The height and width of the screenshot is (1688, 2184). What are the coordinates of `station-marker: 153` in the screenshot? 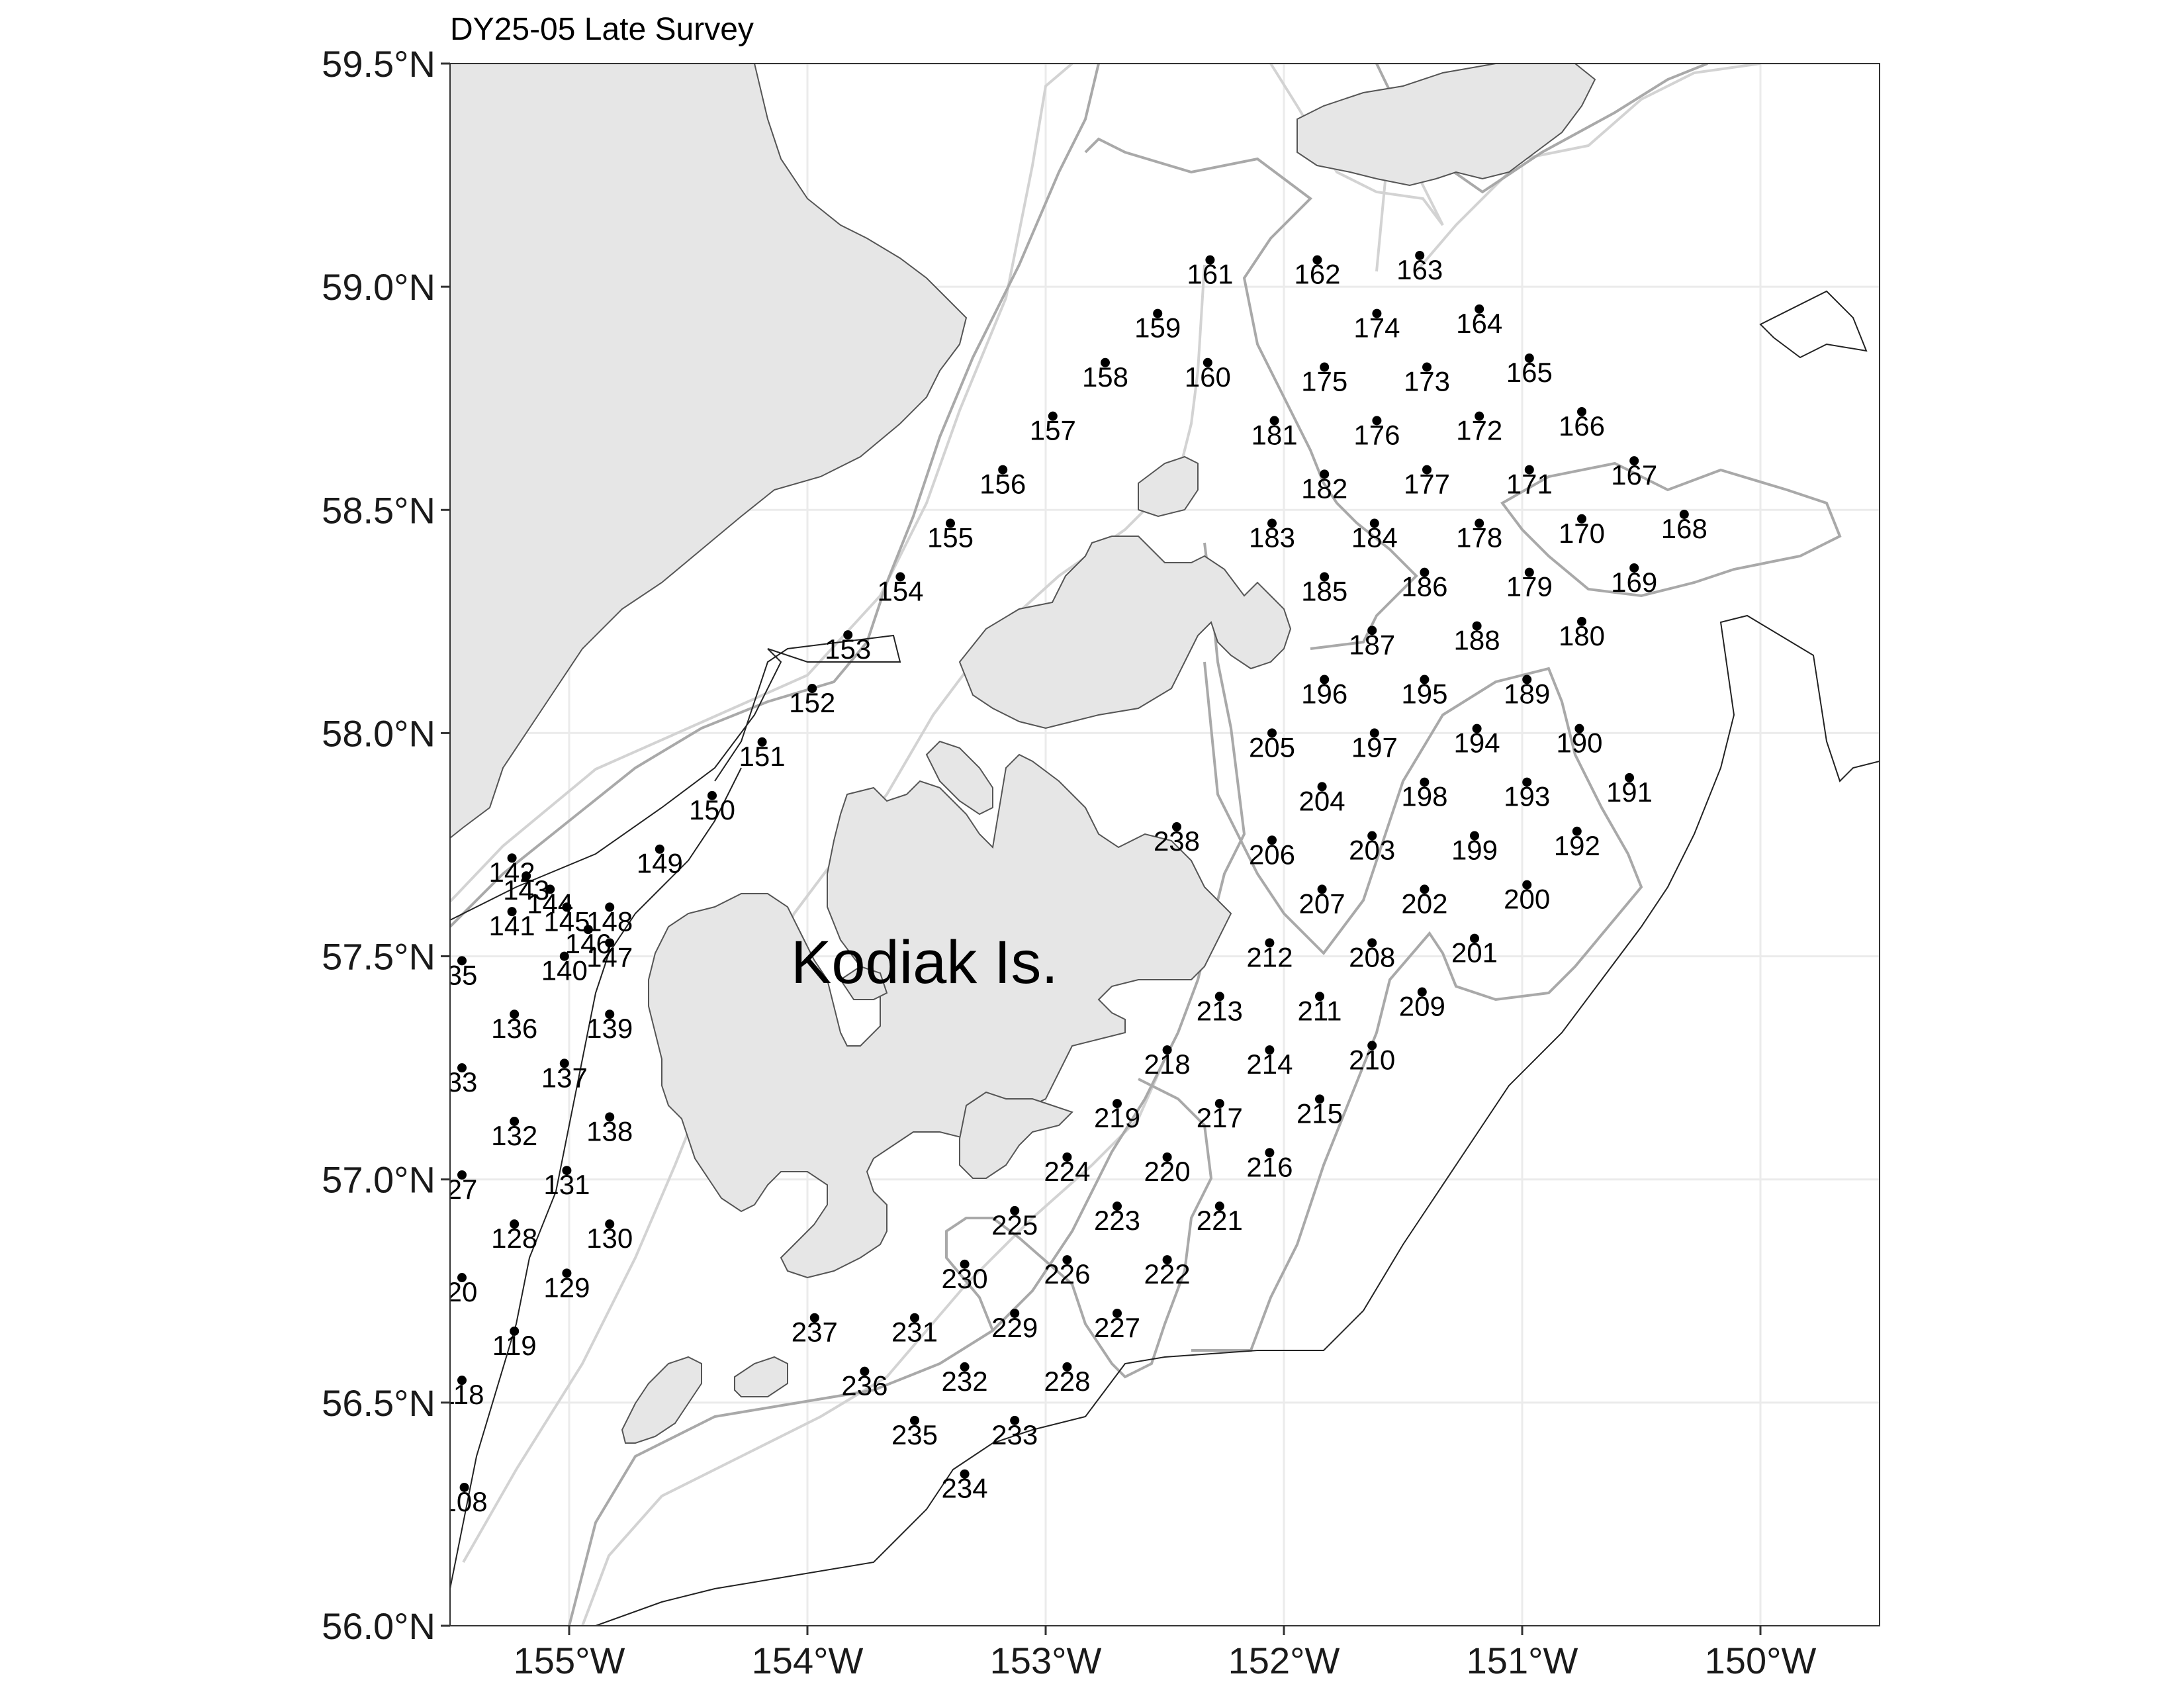 It's located at (848, 647).